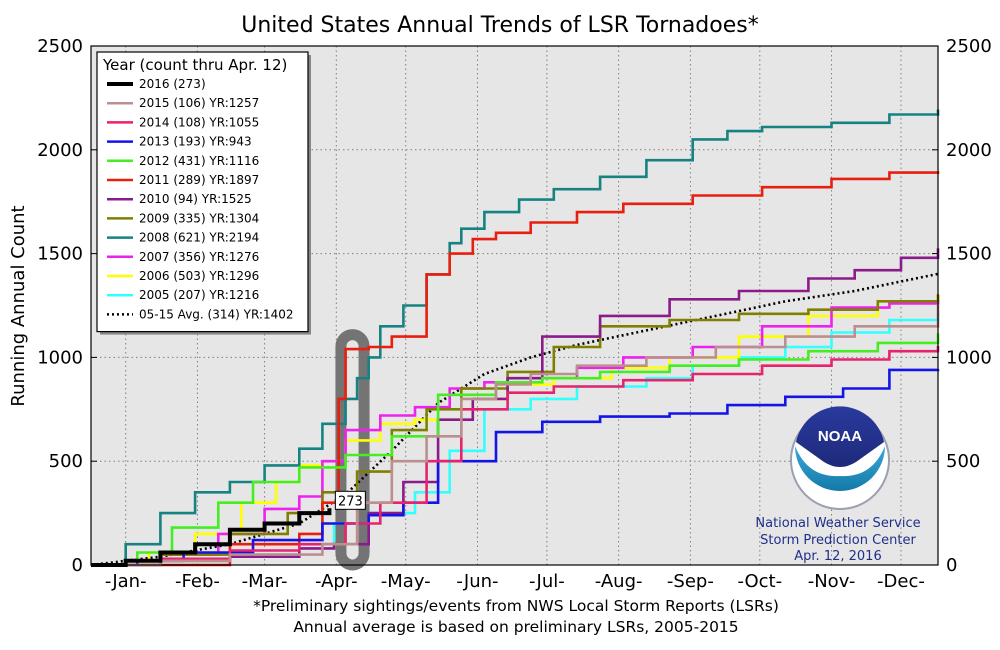 The image size is (1000, 650). Describe the element at coordinates (66, 461) in the screenshot. I see `y-tick-label: 500` at that location.